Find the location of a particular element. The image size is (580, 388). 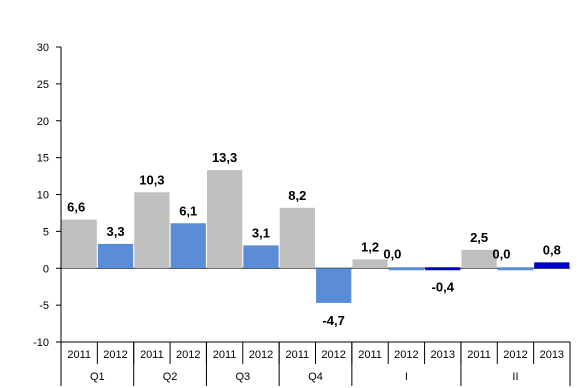

bar-Q1-2011 is located at coordinates (79, 244).